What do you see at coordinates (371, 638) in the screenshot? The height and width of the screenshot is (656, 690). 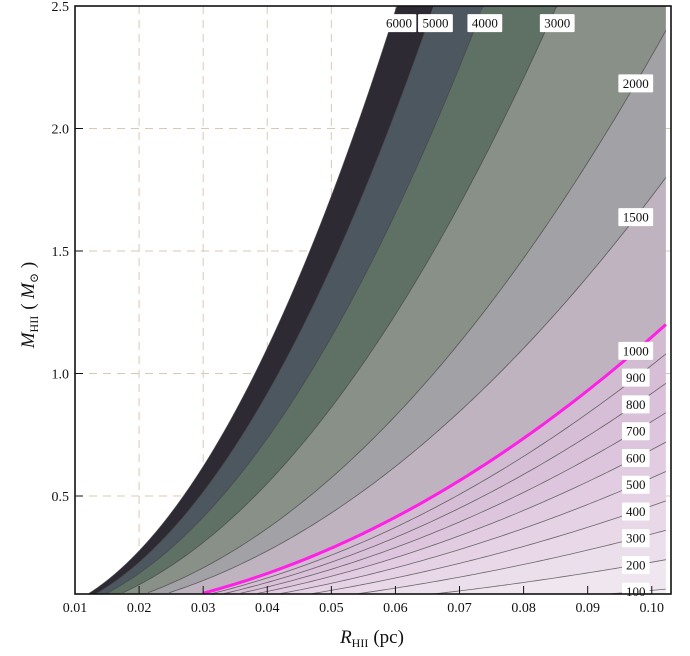 I see `x-axis-title: RHII (pc)` at bounding box center [371, 638].